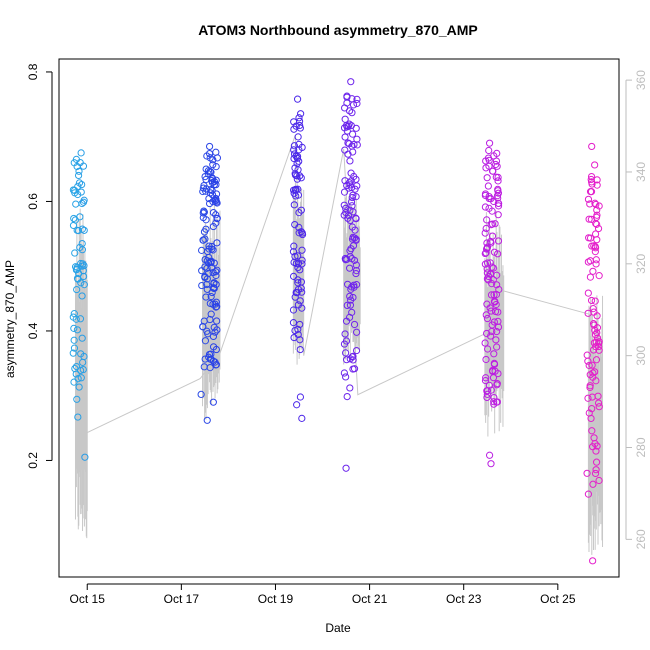  What do you see at coordinates (10, 319) in the screenshot?
I see `y-axis-label: asymmetry_870_AMP` at bounding box center [10, 319].